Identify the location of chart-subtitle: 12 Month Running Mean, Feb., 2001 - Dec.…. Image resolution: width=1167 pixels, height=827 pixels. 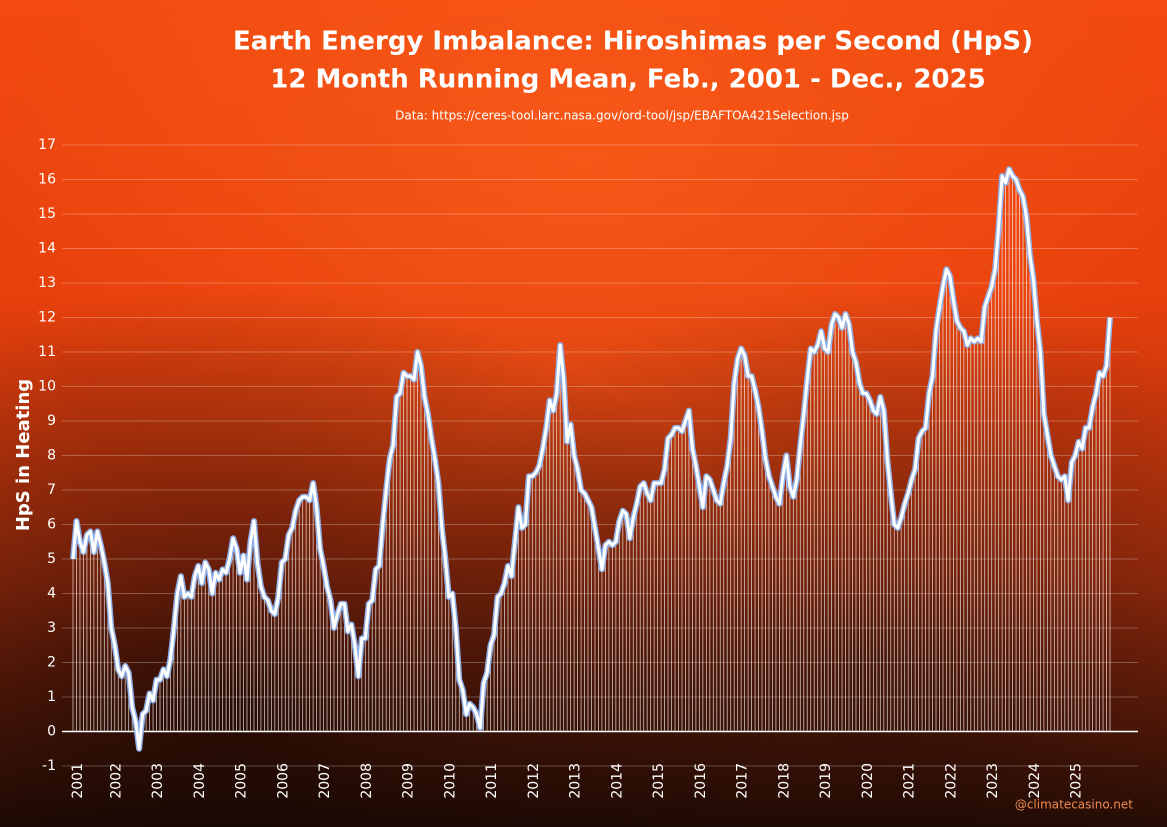
(627, 80).